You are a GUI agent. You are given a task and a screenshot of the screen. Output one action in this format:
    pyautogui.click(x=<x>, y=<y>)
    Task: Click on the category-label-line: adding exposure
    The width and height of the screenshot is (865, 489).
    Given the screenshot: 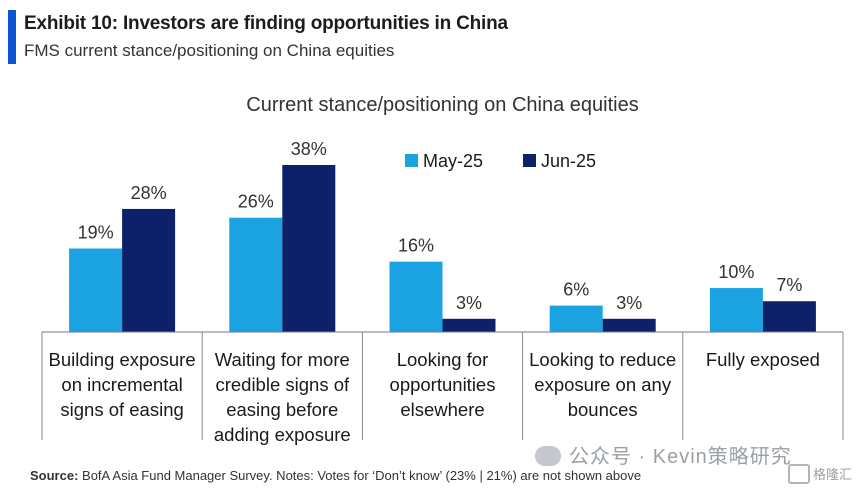 What is the action you would take?
    pyautogui.click(x=282, y=434)
    